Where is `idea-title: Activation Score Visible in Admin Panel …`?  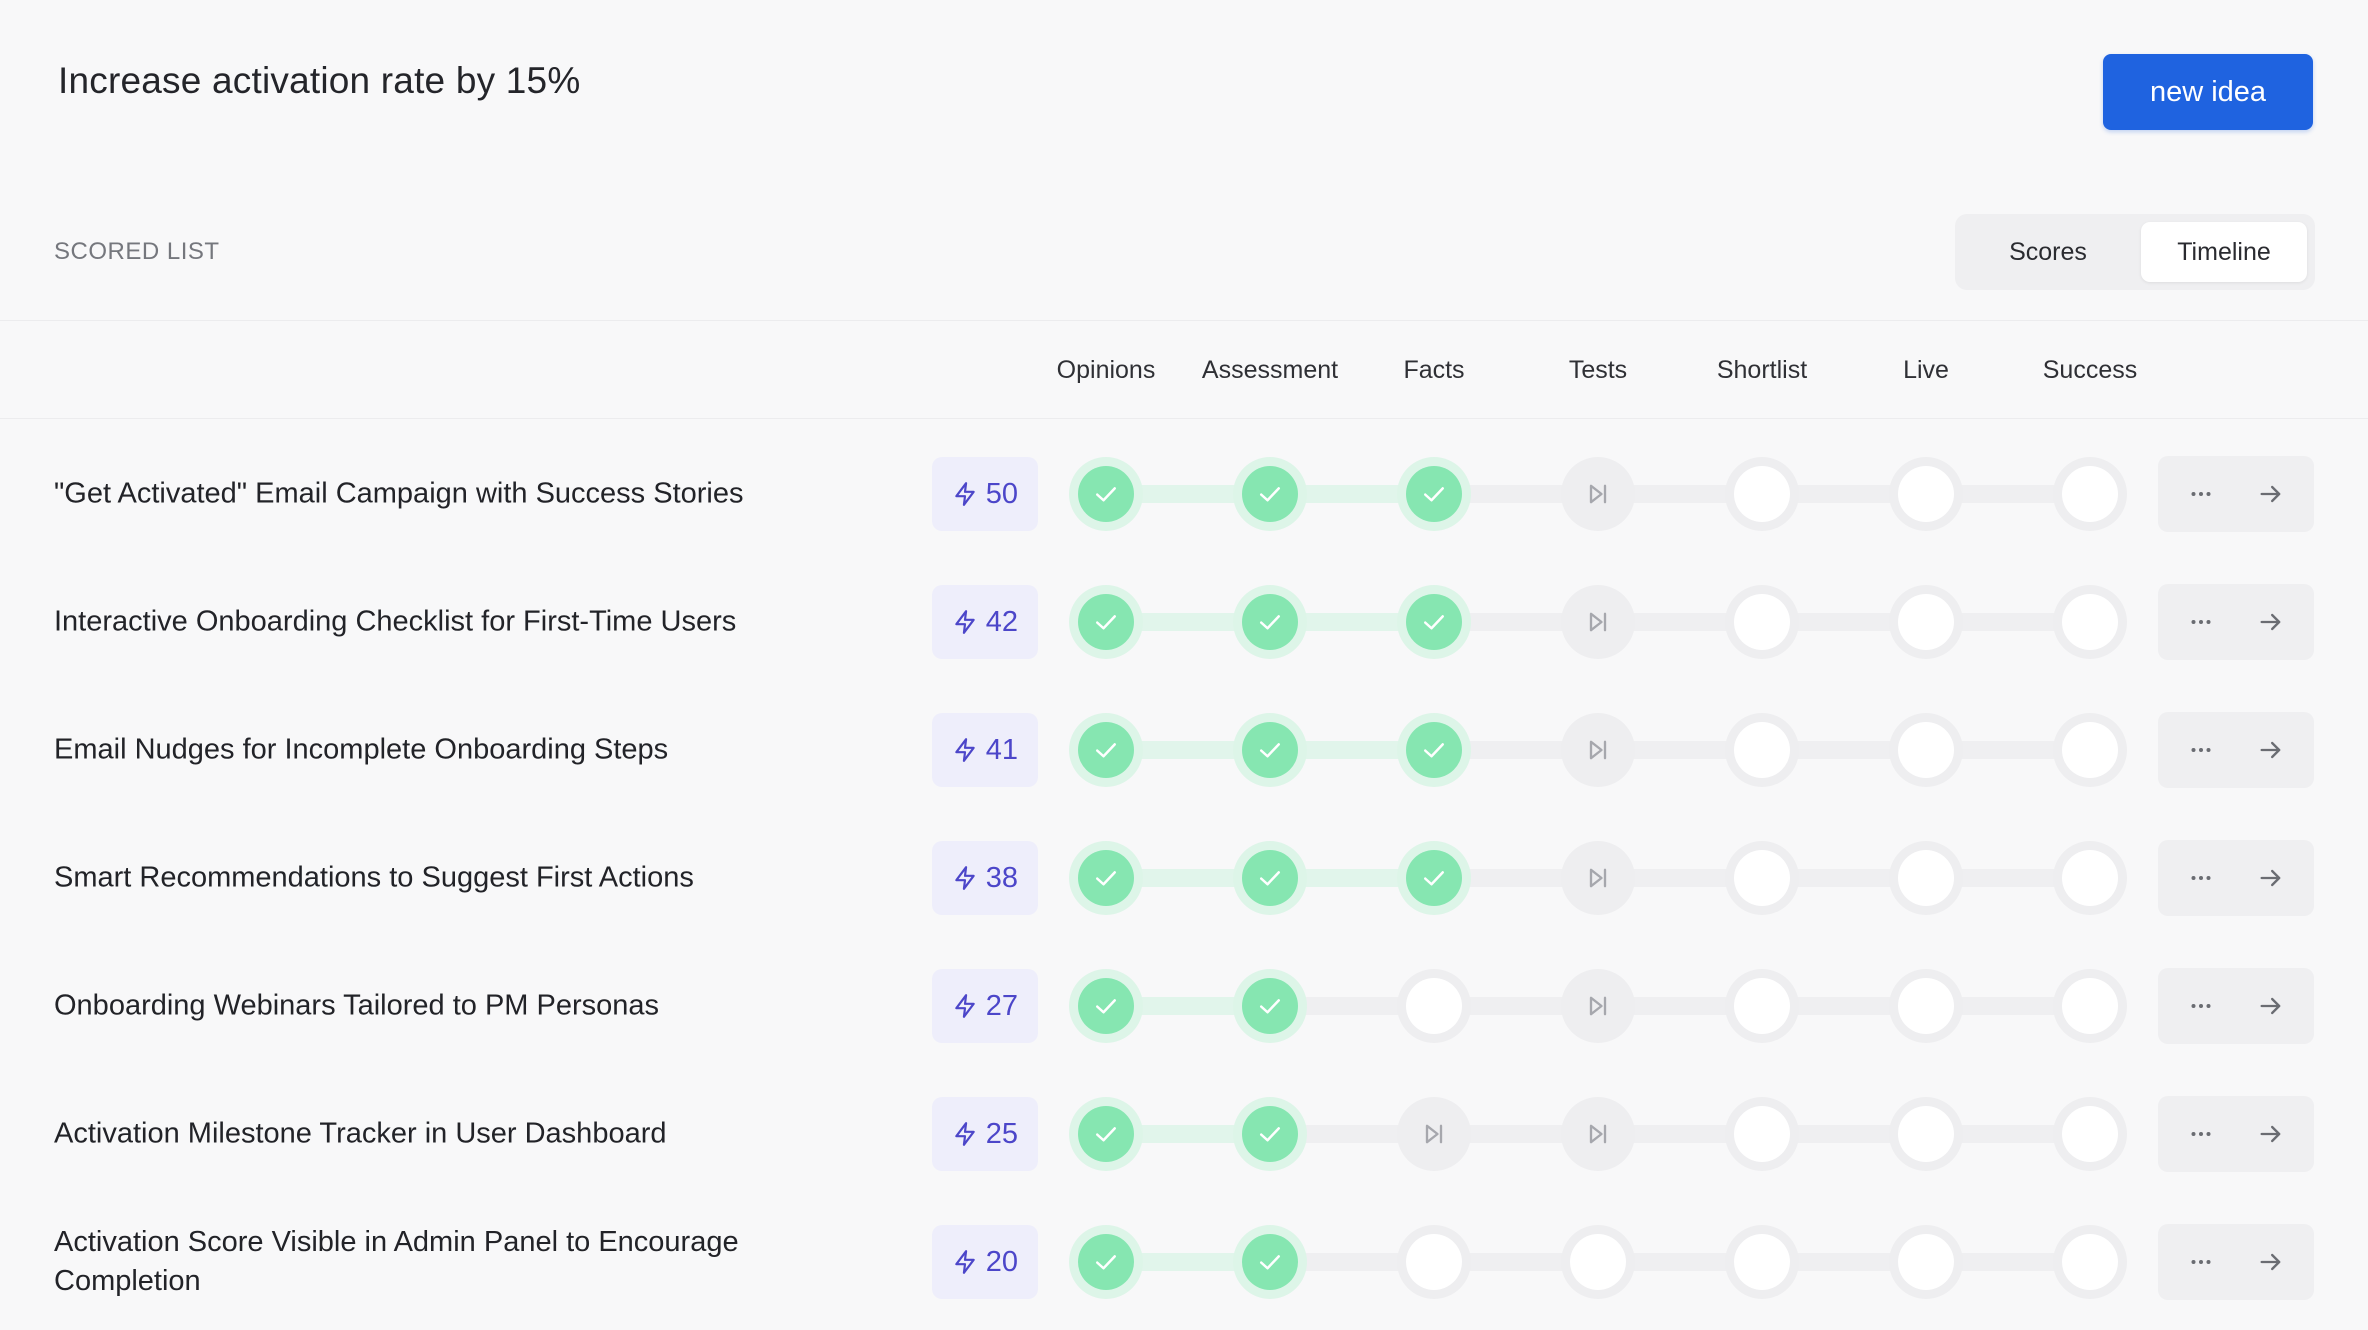
idea-title: Activation Score Visible in Admin Panel … is located at coordinates (396, 1261).